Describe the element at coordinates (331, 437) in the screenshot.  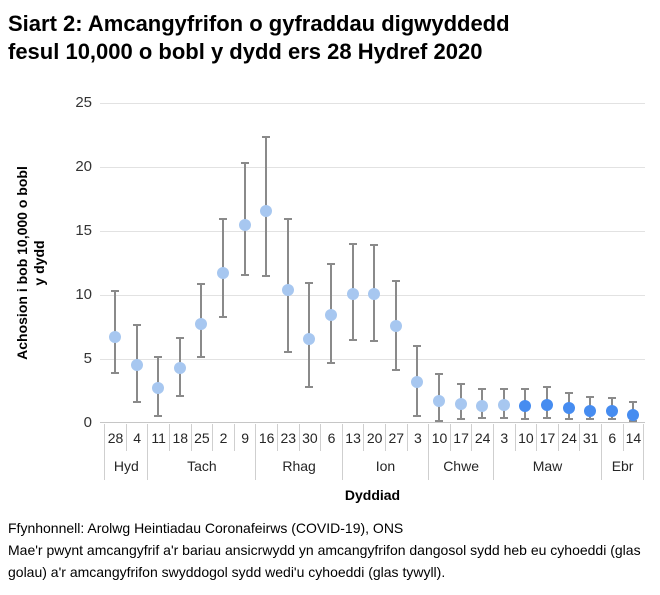
I see `date-tick-label: 6` at that location.